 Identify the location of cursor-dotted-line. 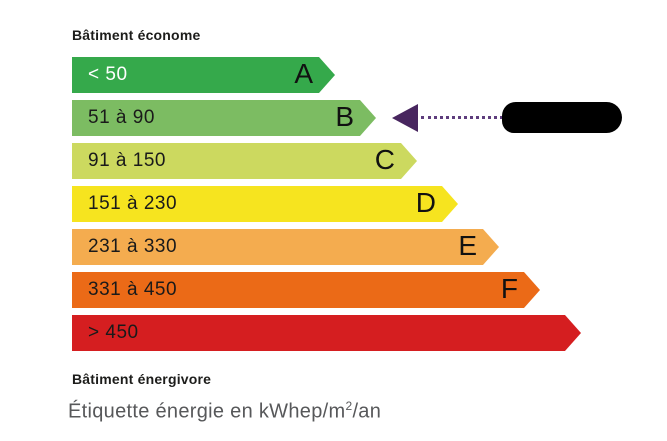
(462, 117).